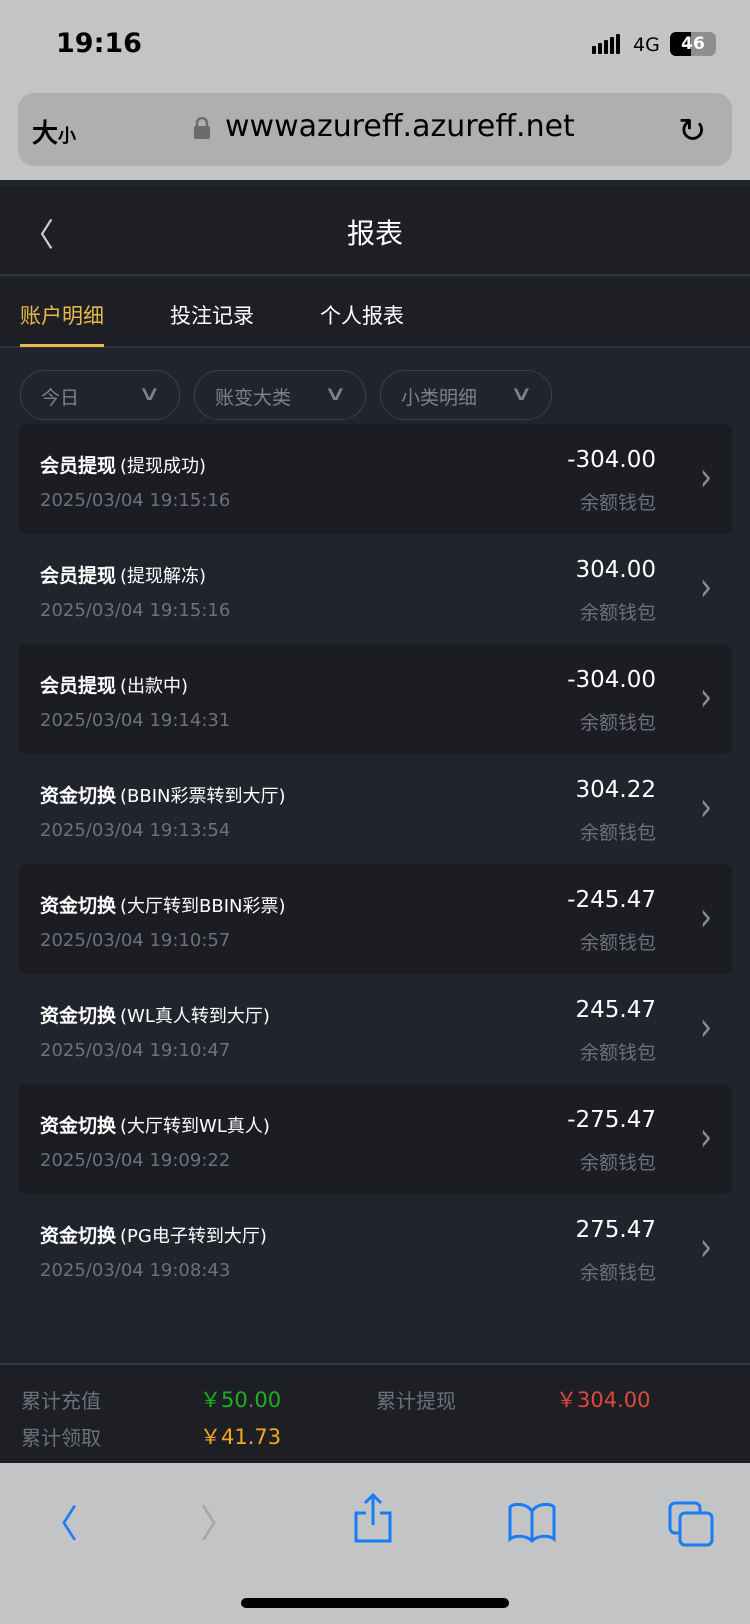 This screenshot has height=1624, width=750. I want to click on record-type: 会员提现 (提现成功), so click(123, 466).